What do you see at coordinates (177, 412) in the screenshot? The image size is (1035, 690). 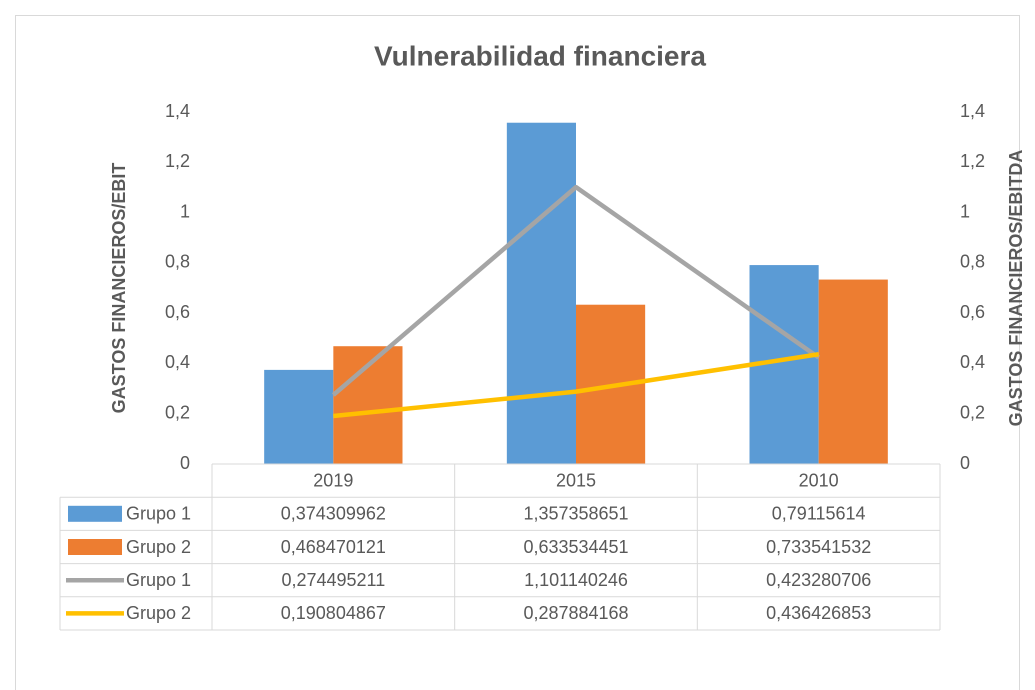 I see `y-tick-label: 0,2` at bounding box center [177, 412].